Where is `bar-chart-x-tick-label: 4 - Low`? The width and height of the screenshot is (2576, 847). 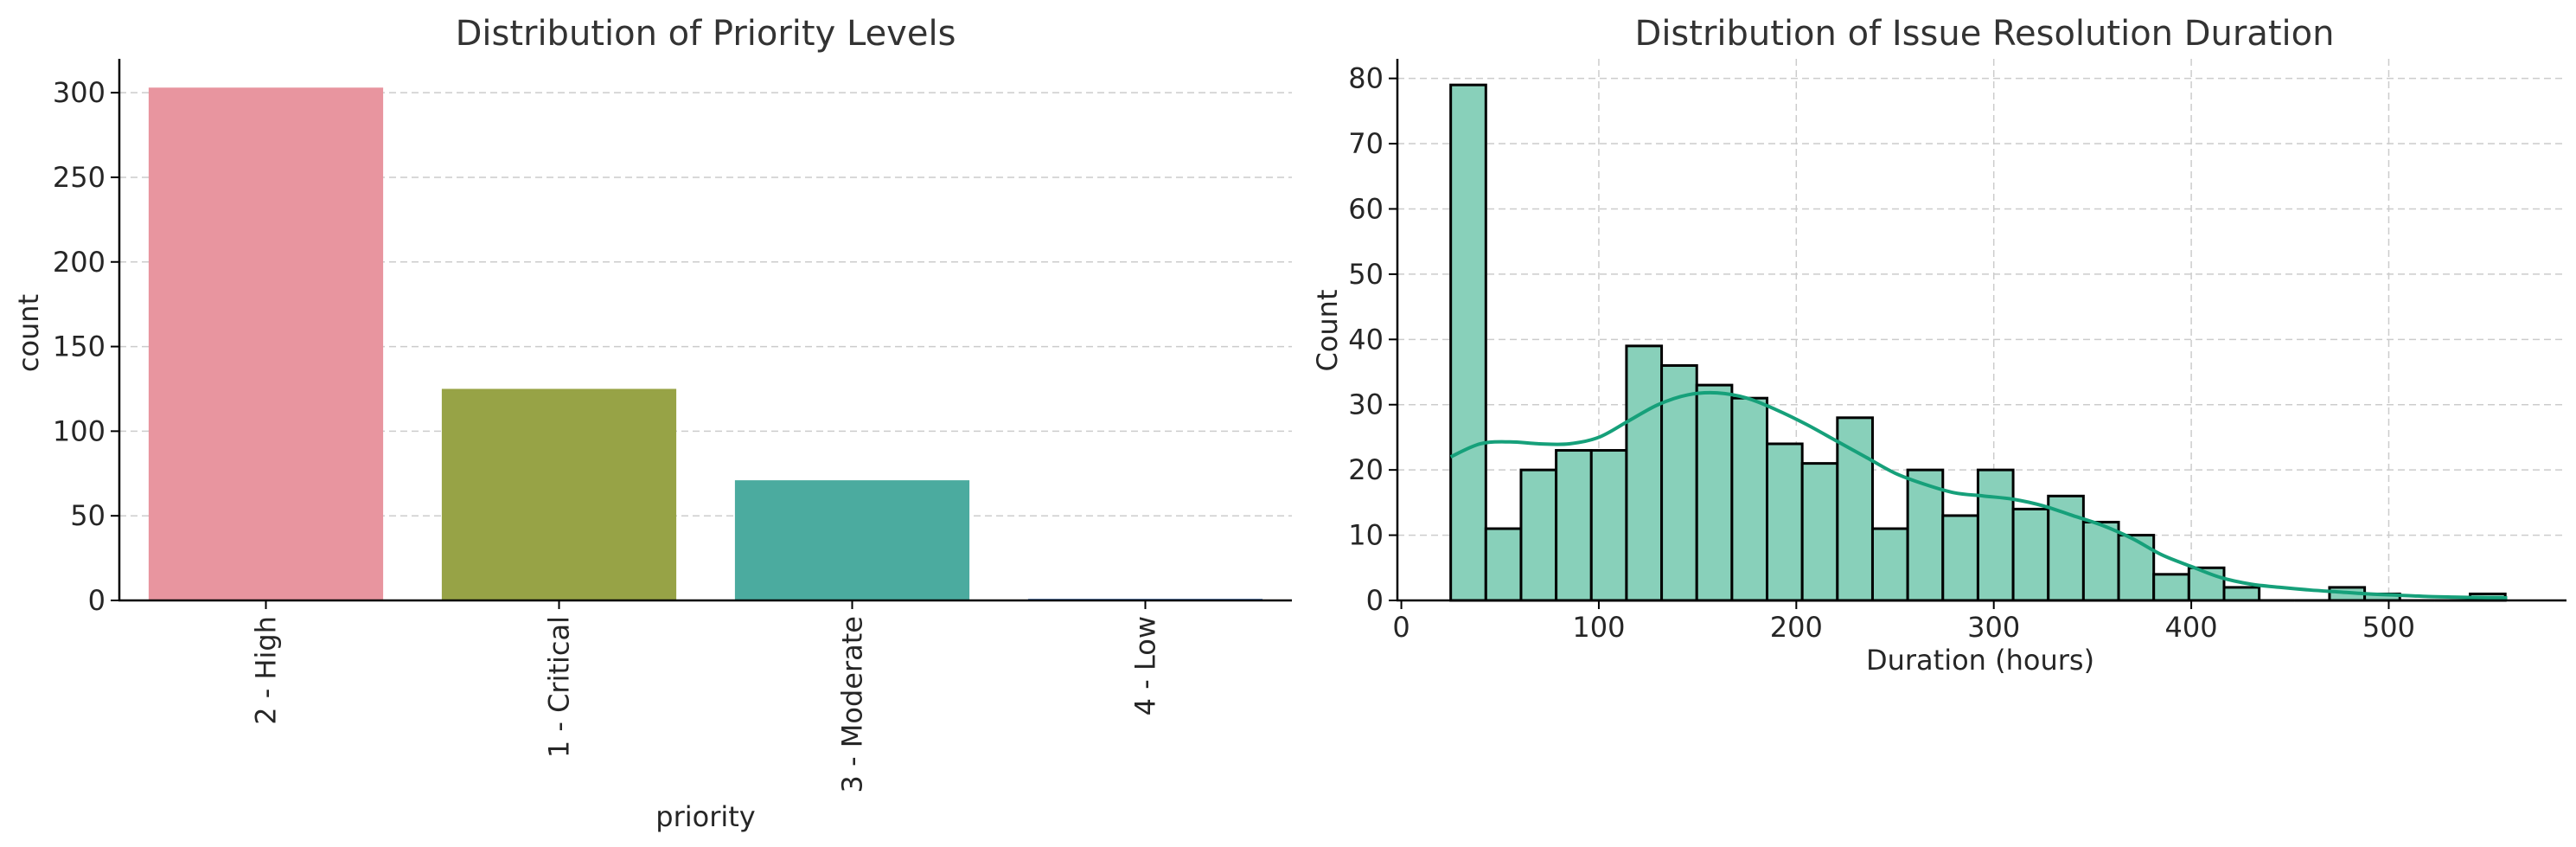 bar-chart-x-tick-label: 4 - Low is located at coordinates (1145, 666).